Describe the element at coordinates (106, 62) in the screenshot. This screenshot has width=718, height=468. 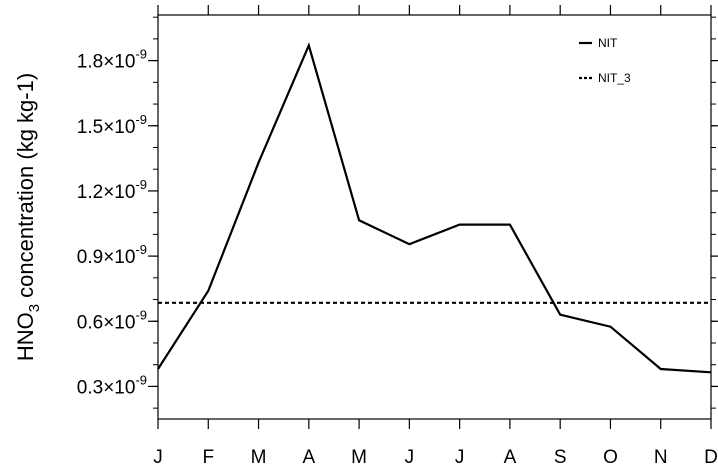
I see `y-tick-mantissa: 1.8×10` at that location.